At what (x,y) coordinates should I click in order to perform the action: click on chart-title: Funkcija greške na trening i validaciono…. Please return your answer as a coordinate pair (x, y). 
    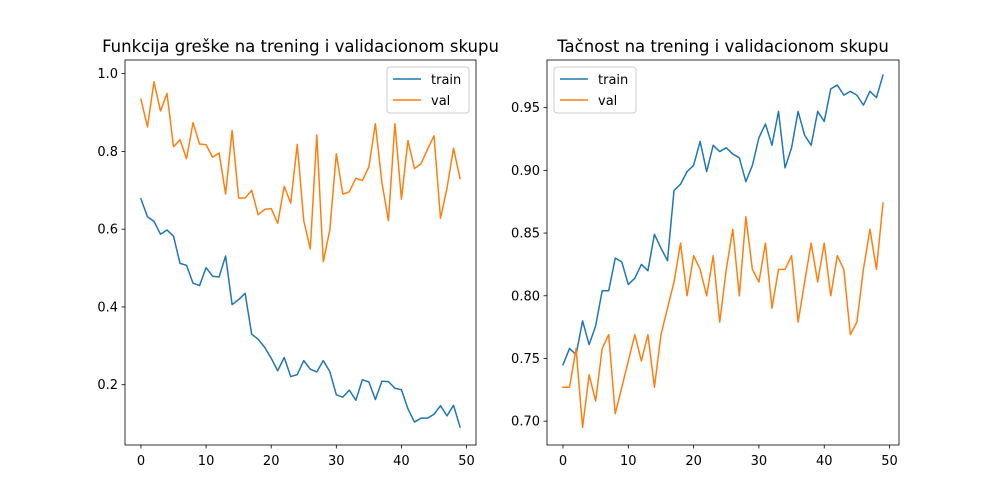
    Looking at the image, I should click on (300, 46).